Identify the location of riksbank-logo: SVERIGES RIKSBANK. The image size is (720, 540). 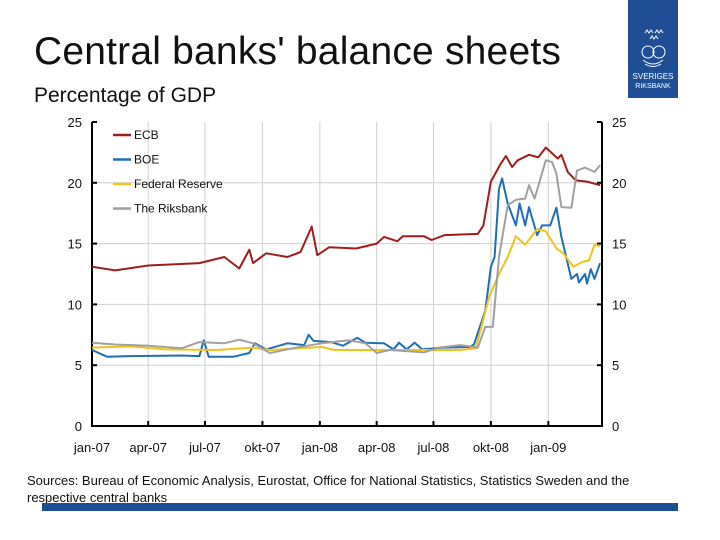
(653, 49).